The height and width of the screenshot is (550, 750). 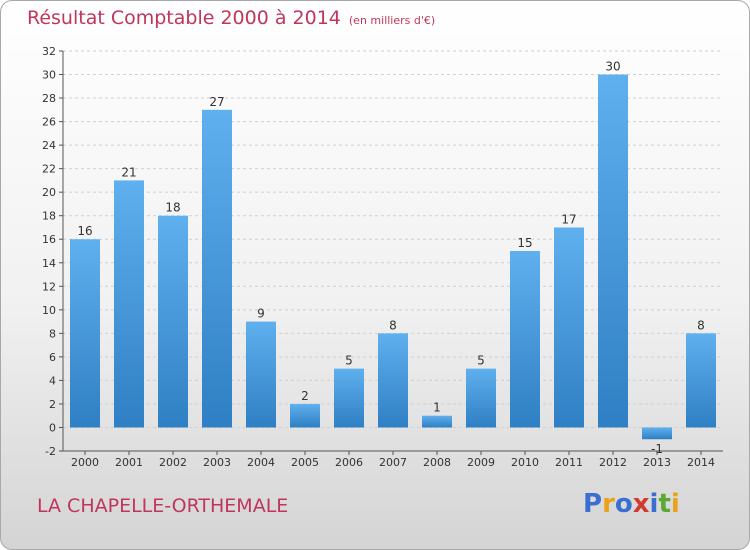 I want to click on data-label-2006: 5, so click(x=349, y=361).